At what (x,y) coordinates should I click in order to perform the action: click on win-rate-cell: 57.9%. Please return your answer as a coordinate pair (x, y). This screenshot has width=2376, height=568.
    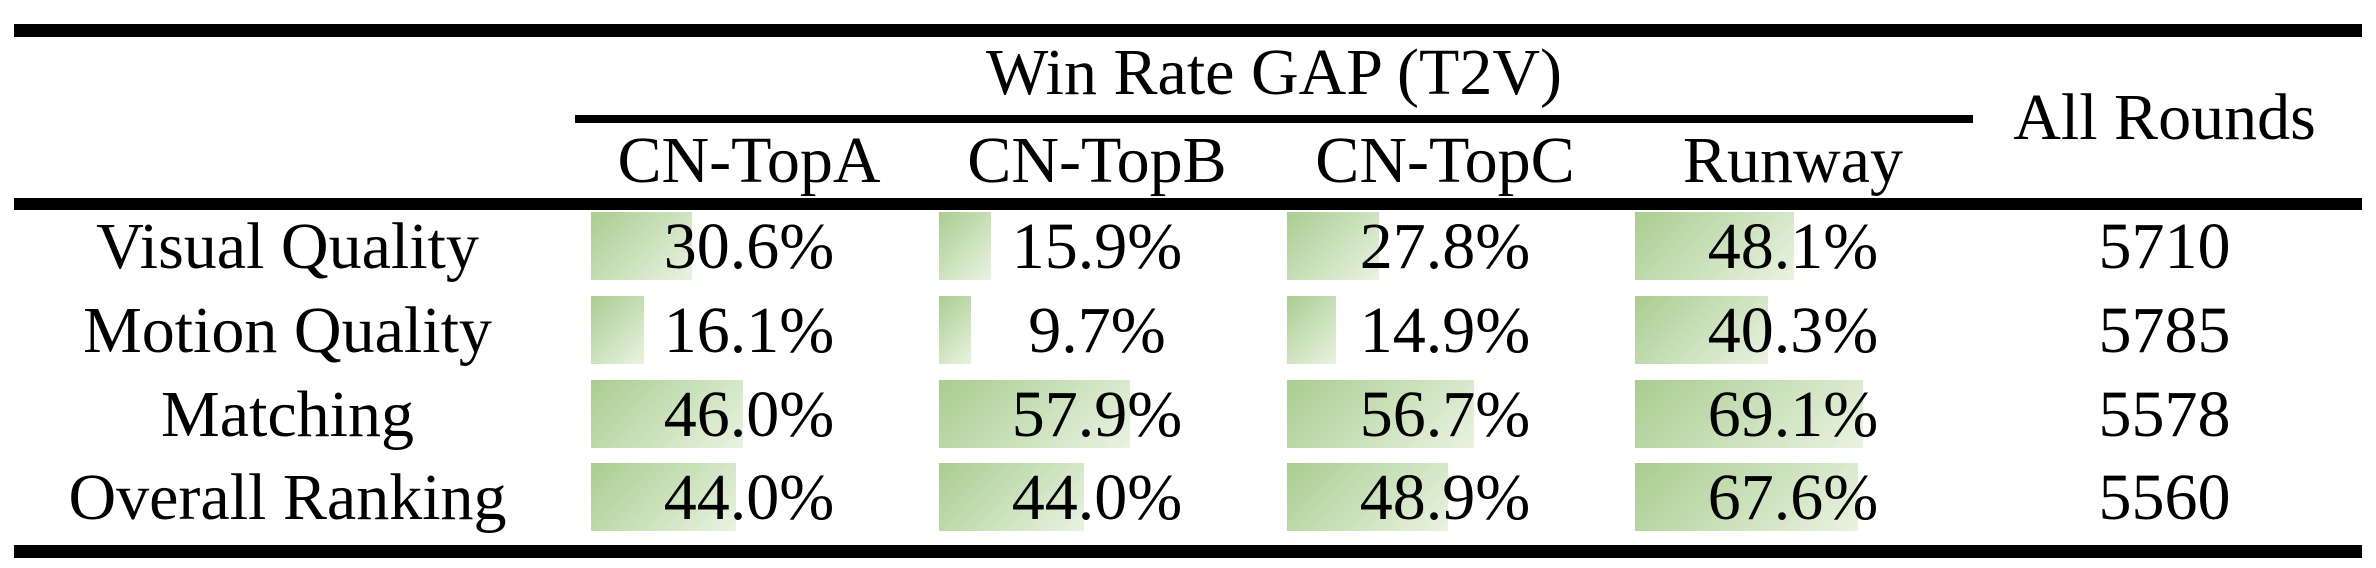
    Looking at the image, I should click on (1097, 420).